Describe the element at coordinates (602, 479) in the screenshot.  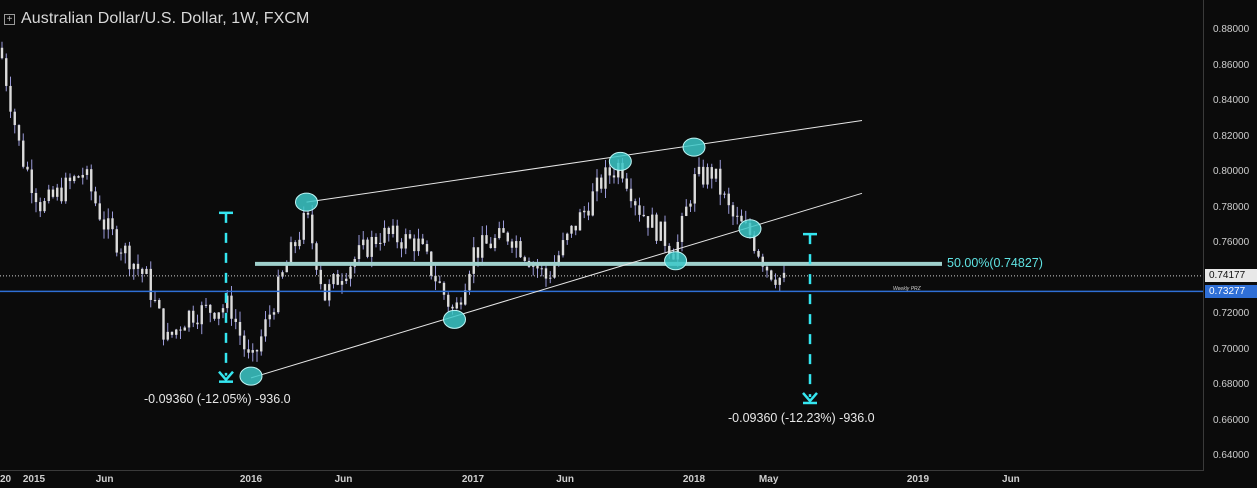
I see `time-axis: 2015 Jun 2016 Jun 2017 Jun 2018 May 2019 Jun 2020` at that location.